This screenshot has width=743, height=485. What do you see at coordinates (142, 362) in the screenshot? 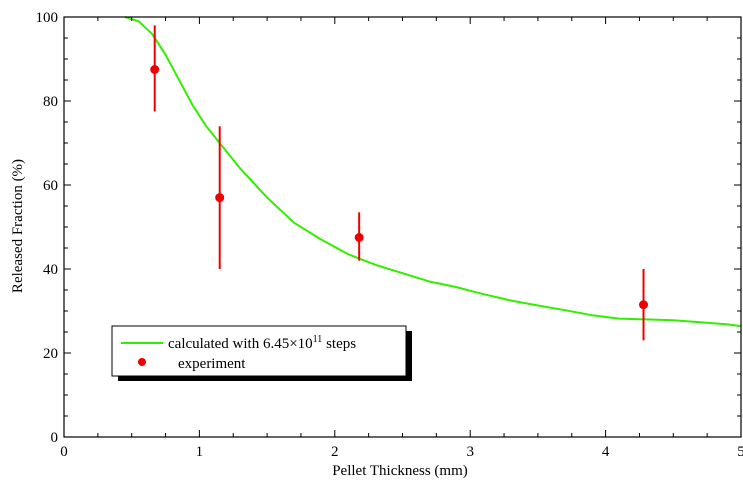
I see `legend-point-swatch` at bounding box center [142, 362].